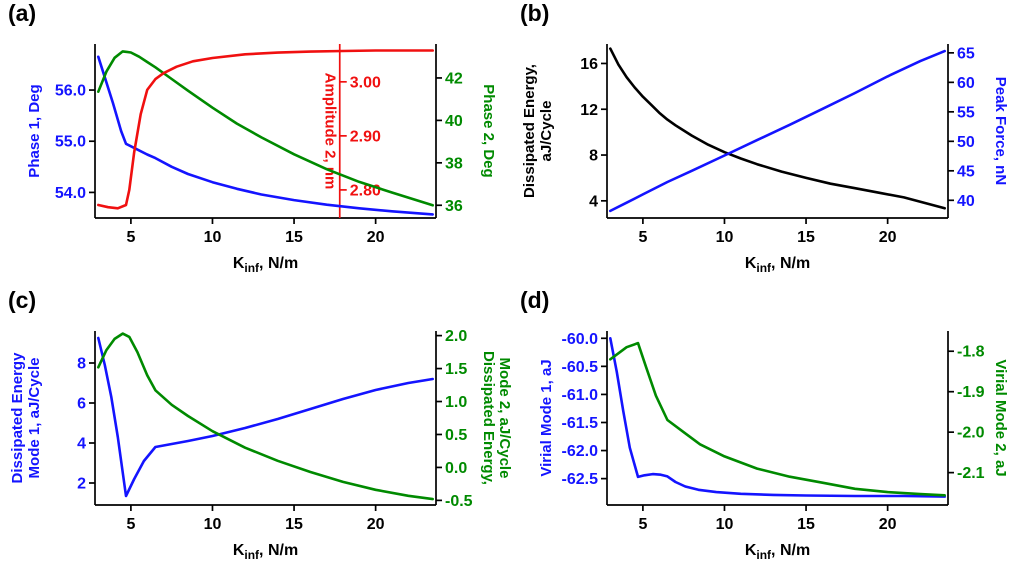 Image resolution: width=1024 pixels, height=573 pixels. Describe the element at coordinates (971, 352) in the screenshot. I see `svg-text: -1.8` at that location.